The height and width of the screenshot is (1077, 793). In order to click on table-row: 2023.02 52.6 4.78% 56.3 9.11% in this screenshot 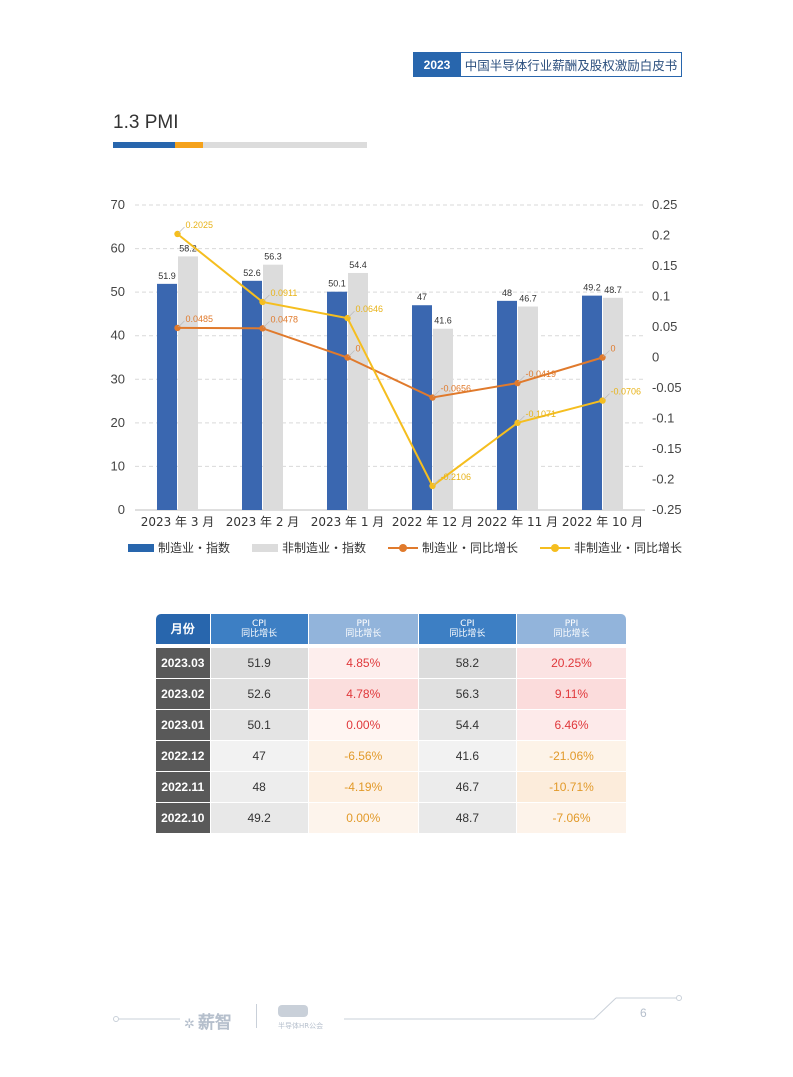, I will do `click(391, 694)`.